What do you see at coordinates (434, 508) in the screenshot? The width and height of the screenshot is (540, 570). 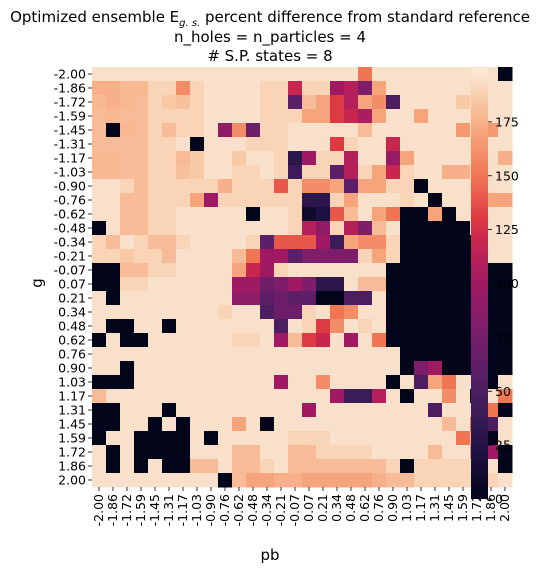 I see `x-tick-label: 1.31` at bounding box center [434, 508].